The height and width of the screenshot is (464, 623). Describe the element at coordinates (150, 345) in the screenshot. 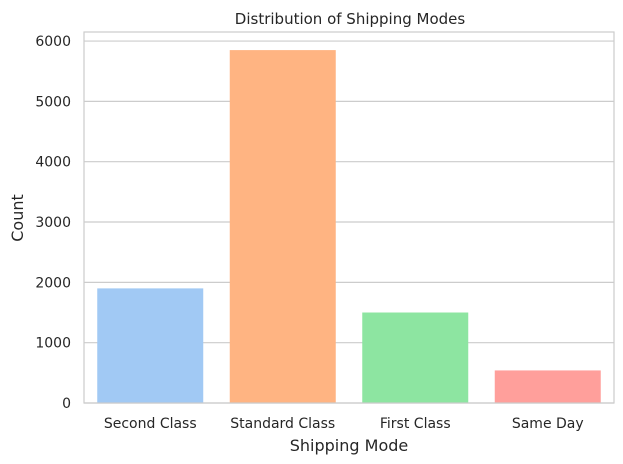

I see `bar-second-class` at that location.